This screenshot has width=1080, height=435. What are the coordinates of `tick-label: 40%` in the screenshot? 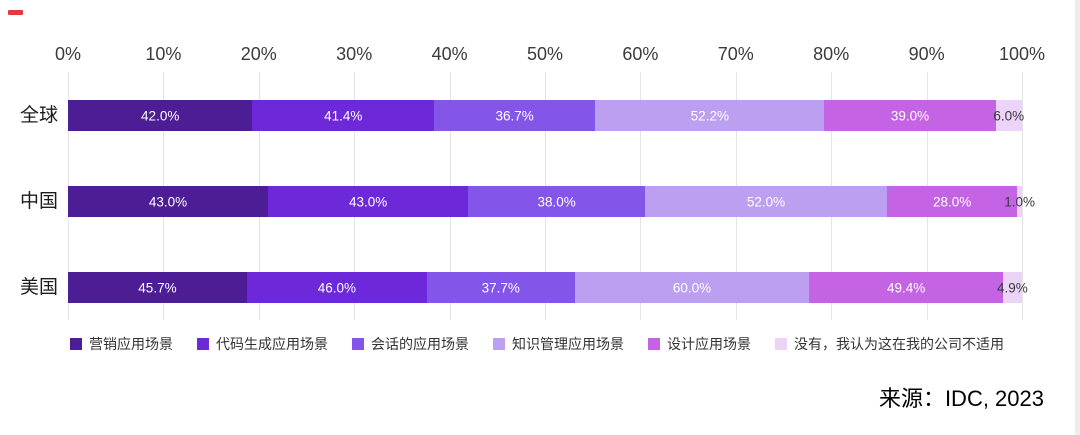 It's located at (449, 54).